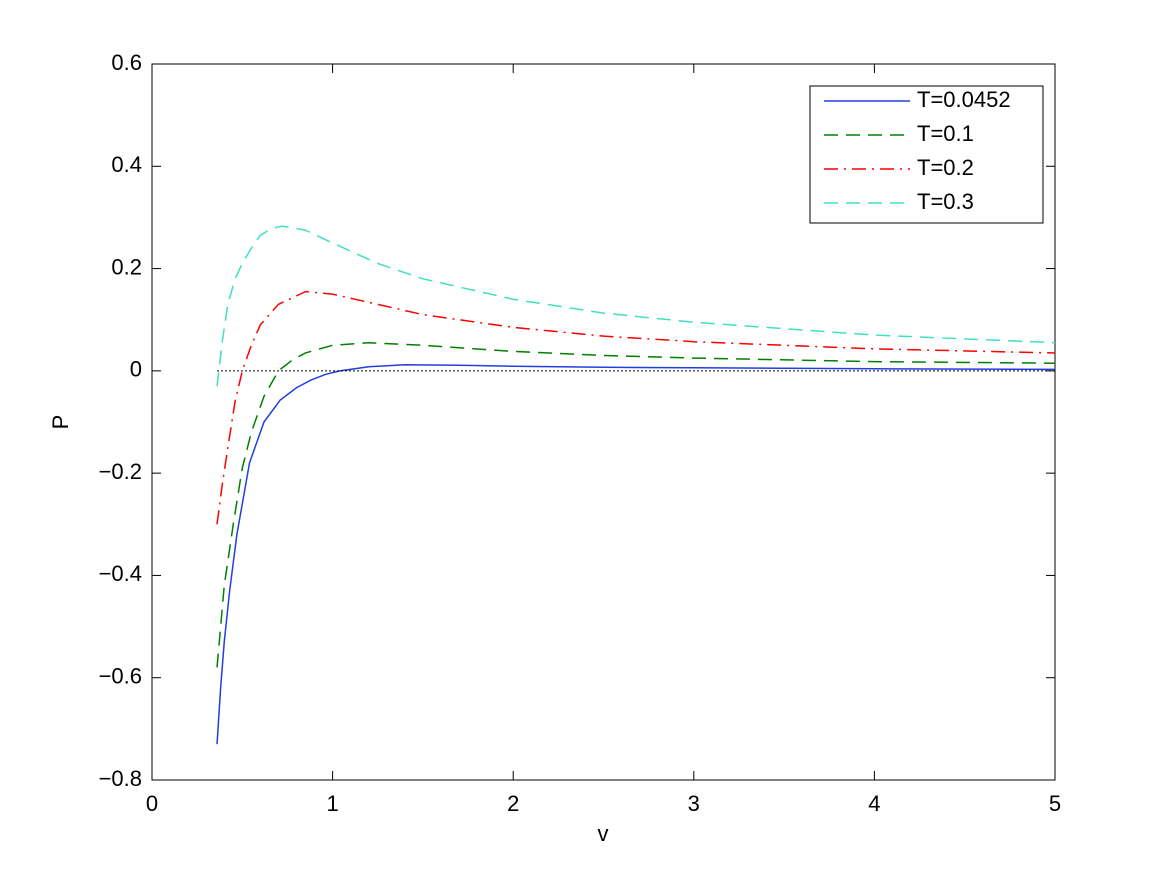 This screenshot has height=875, width=1164. I want to click on x-tick-label: 5, so click(1055, 803).